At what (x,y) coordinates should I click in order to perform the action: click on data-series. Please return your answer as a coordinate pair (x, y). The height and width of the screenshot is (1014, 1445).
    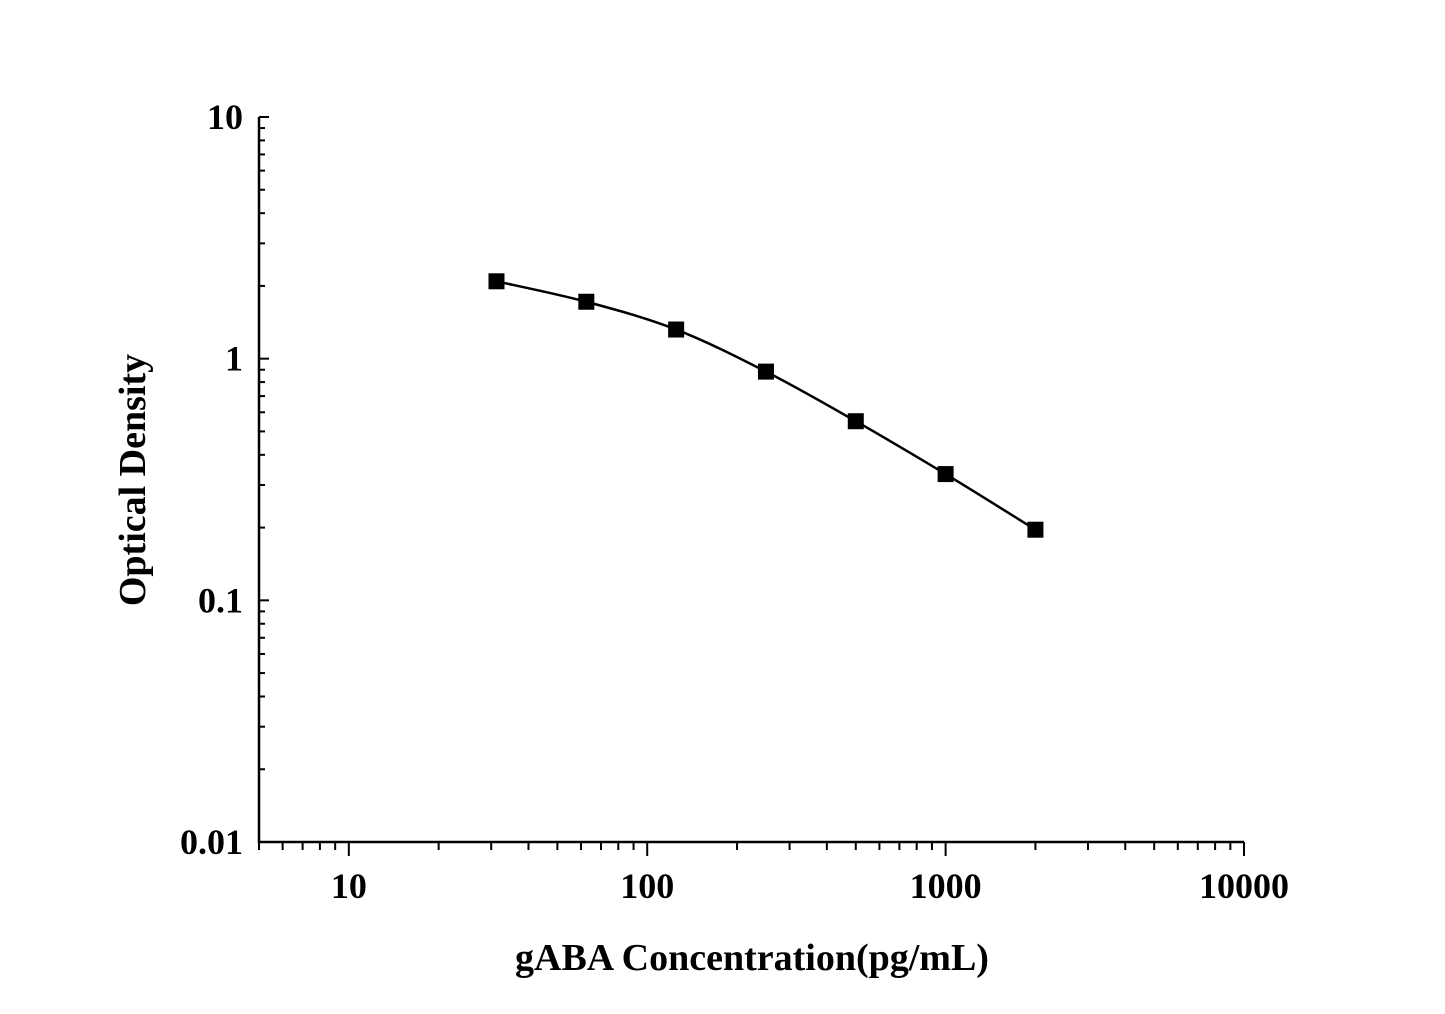
    Looking at the image, I should click on (766, 405).